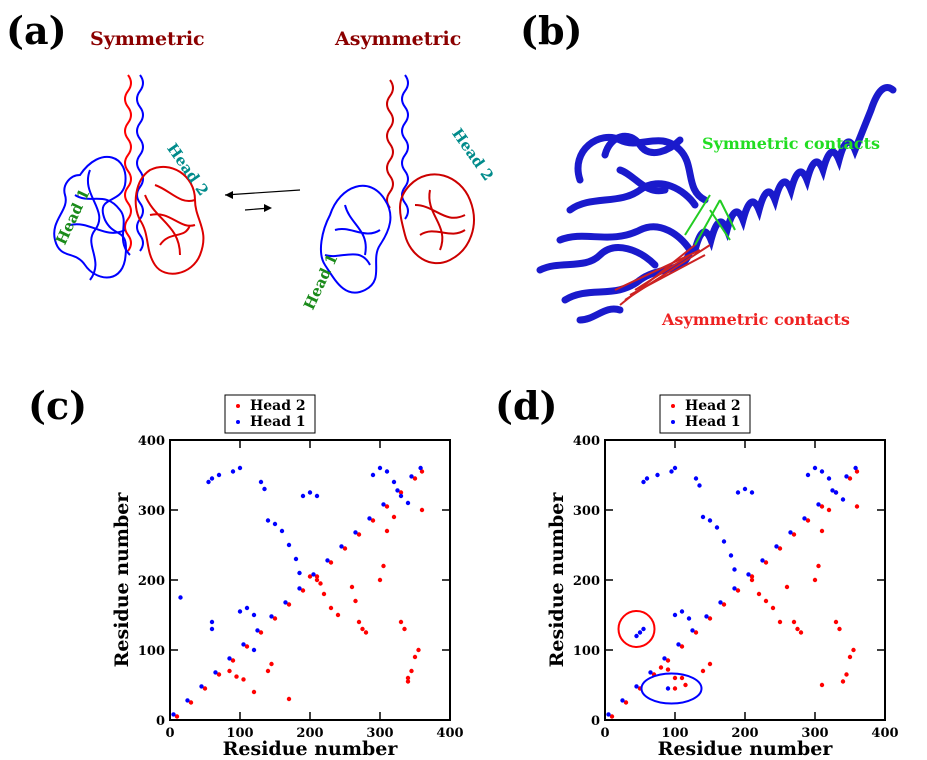 The image size is (927, 760). Describe the element at coordinates (756, 319) in the screenshot. I see `asymmetric-contacts-label: Asymmetric contacts` at that location.